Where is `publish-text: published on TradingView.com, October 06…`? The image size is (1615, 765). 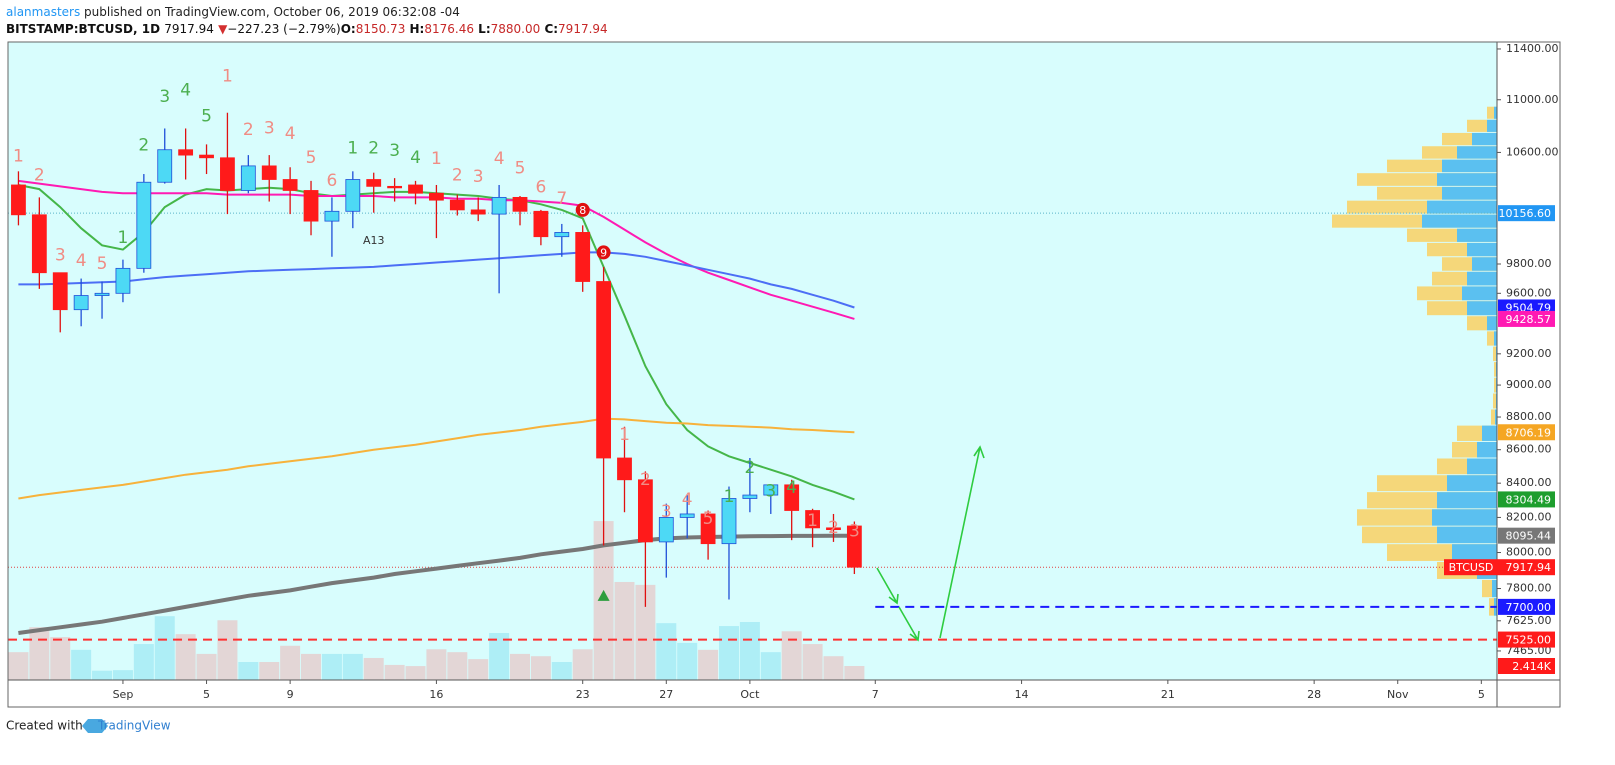
publish-text: published on TradingView.com, October 06… is located at coordinates (270, 12).